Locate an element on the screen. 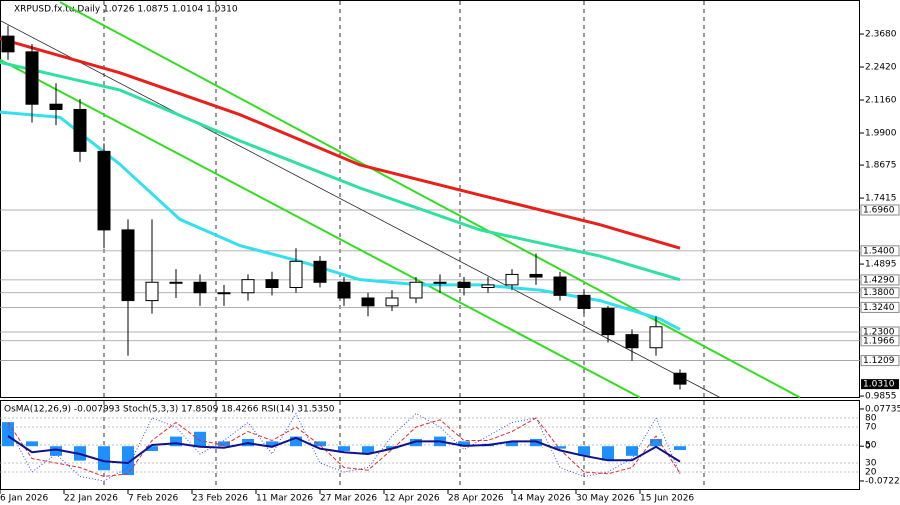 Image resolution: width=900 pixels, height=505 pixels. y-tick-label: 20 is located at coordinates (871, 473).